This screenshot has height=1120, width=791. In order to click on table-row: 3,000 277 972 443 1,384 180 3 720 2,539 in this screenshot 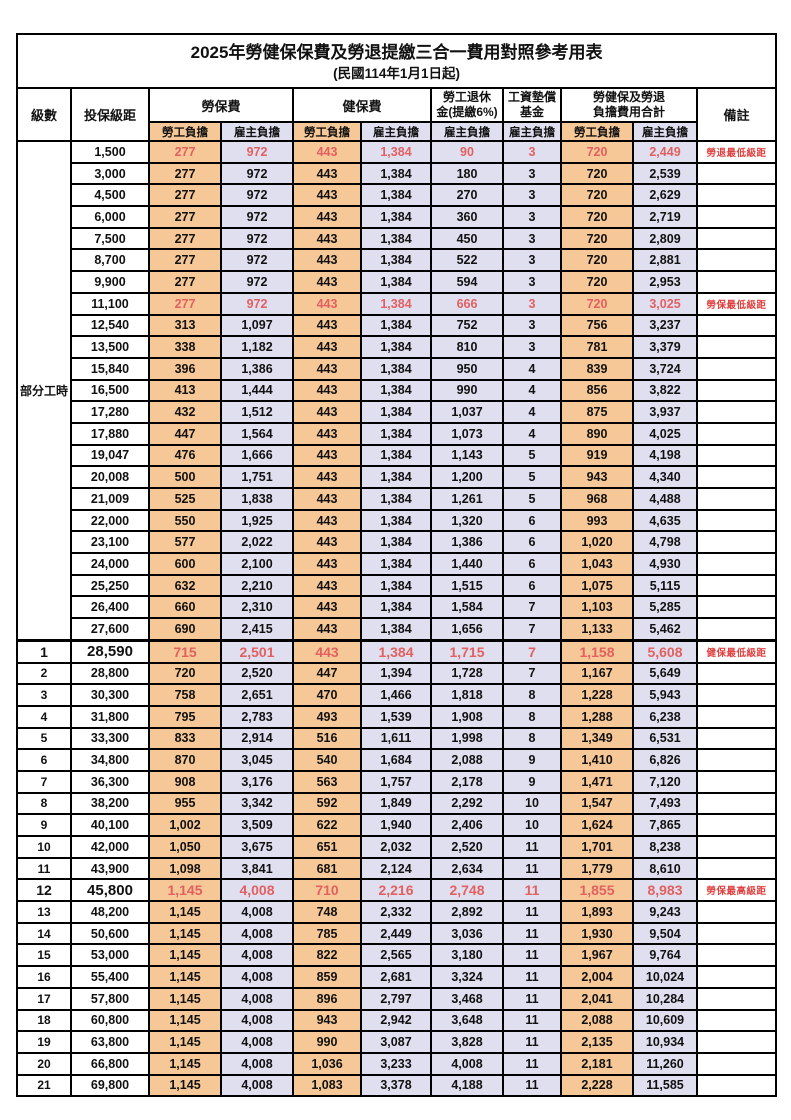, I will do `click(397, 173)`.